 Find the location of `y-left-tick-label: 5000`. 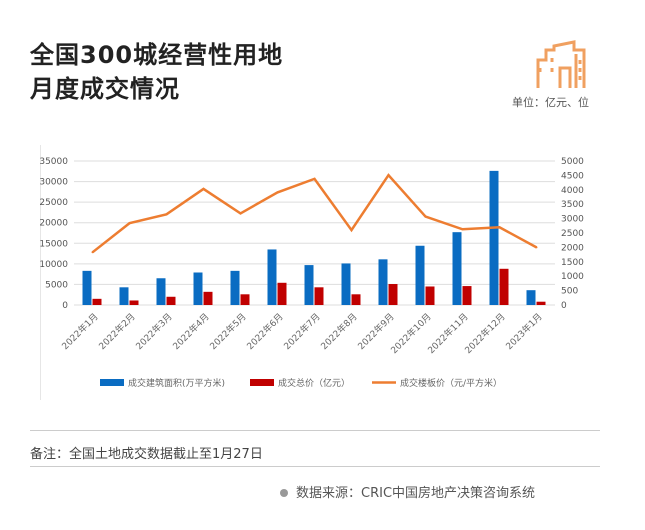

y-left-tick-label: 5000 is located at coordinates (56, 285).